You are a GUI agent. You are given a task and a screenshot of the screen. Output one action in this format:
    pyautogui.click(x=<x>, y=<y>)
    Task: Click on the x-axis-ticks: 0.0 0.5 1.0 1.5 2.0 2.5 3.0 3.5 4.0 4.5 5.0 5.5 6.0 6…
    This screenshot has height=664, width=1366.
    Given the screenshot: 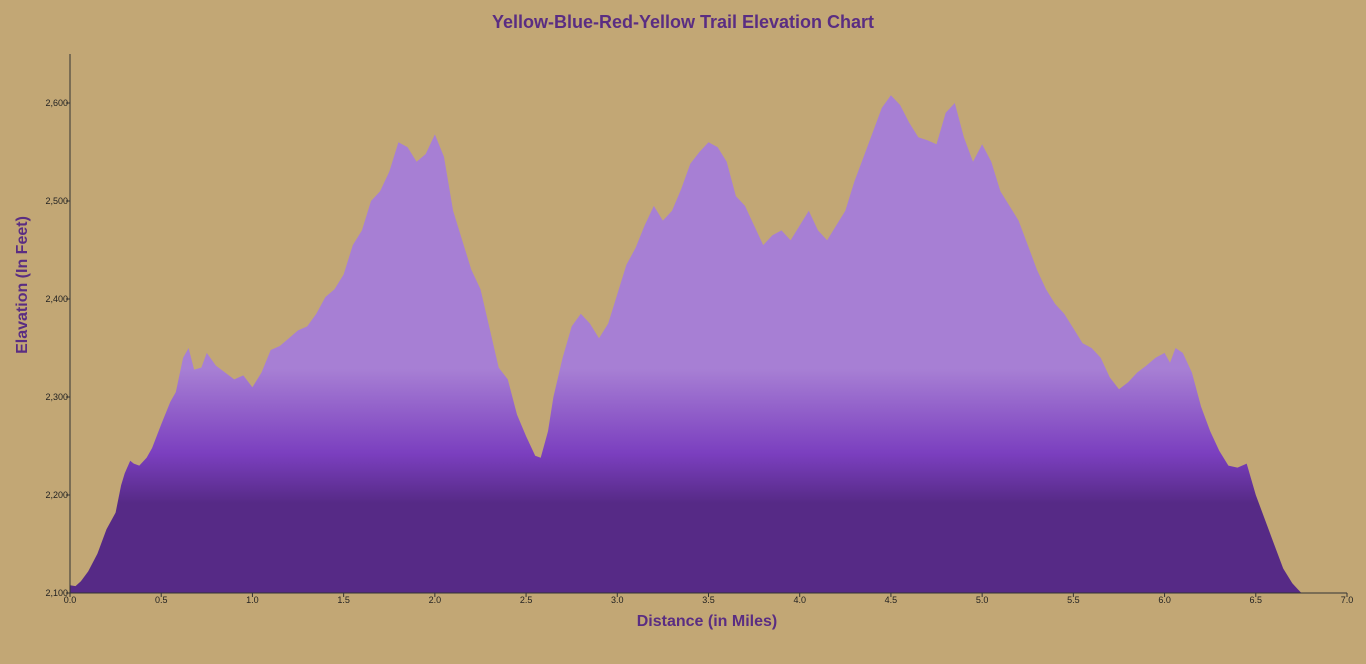 What is the action you would take?
    pyautogui.click(x=709, y=599)
    